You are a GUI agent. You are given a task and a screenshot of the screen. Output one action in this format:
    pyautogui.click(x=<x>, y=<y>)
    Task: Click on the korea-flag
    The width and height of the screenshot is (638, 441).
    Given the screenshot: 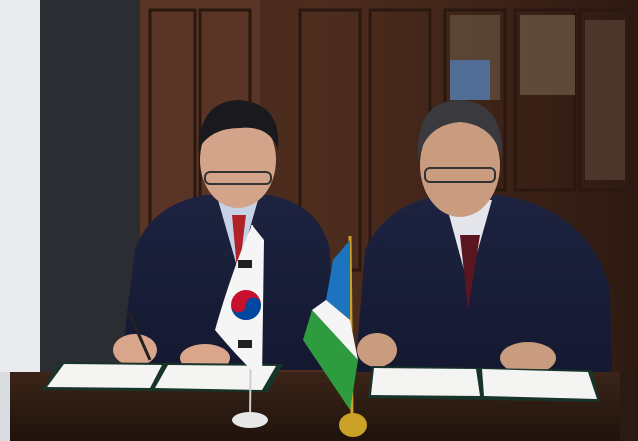 What is the action you would take?
    pyautogui.click(x=241, y=326)
    